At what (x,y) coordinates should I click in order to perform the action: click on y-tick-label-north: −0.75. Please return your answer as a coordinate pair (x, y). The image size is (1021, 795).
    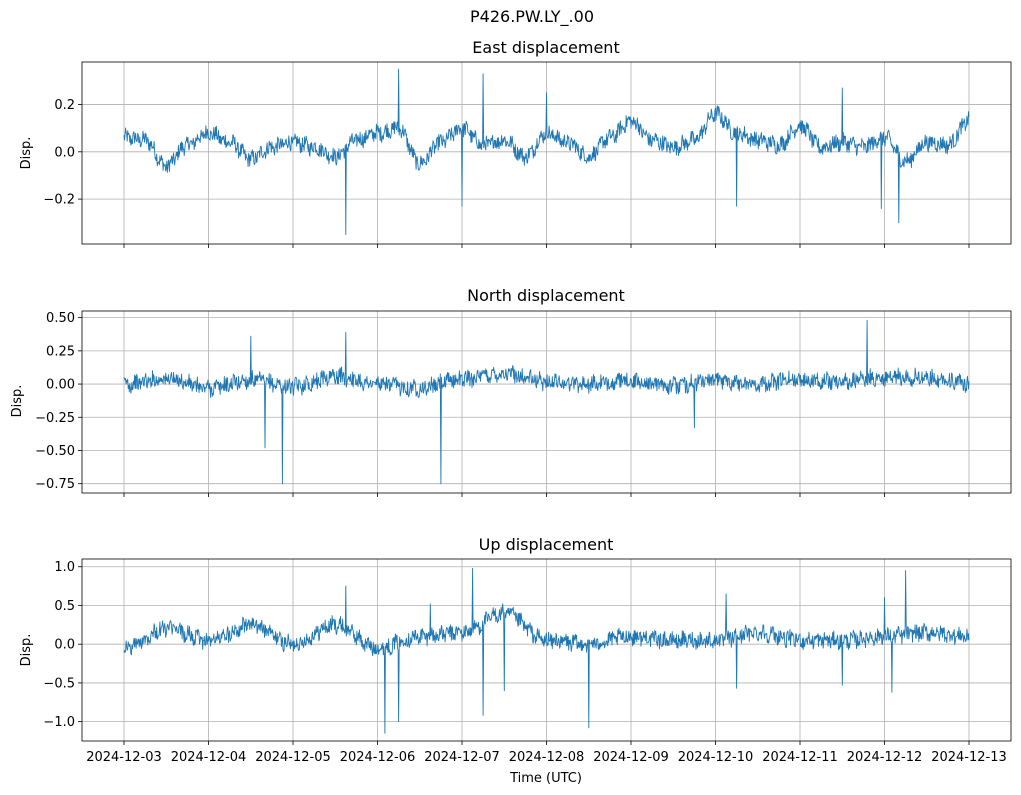
    Looking at the image, I should click on (55, 484).